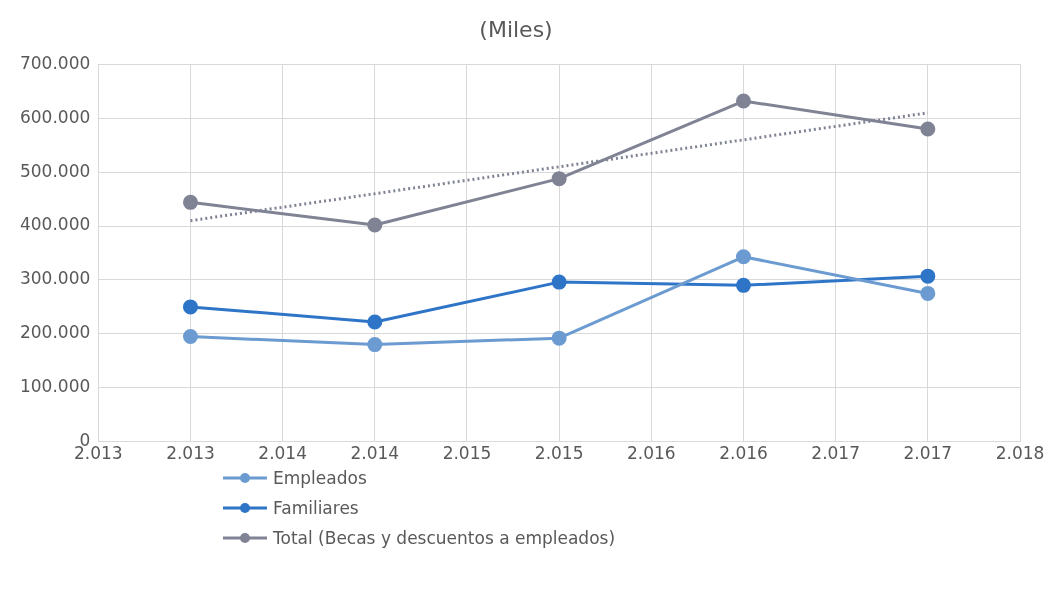  What do you see at coordinates (55, 278) in the screenshot?
I see `y-tick-label: 300.000` at bounding box center [55, 278].